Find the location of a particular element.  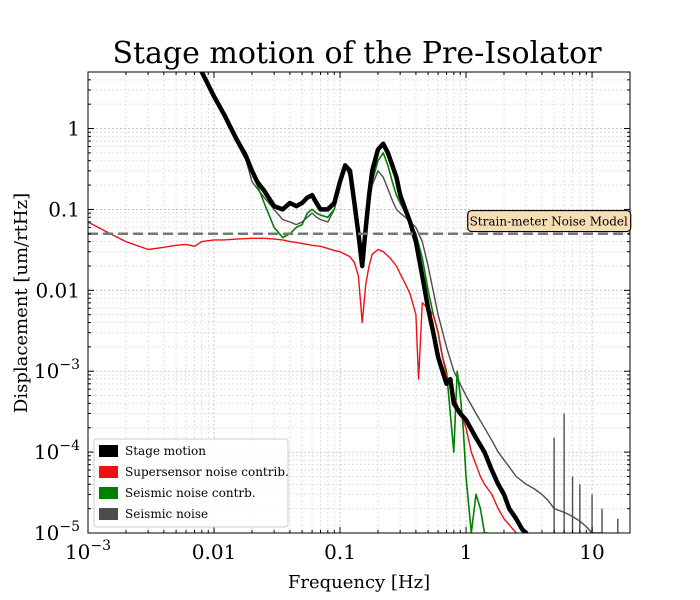

annotation-text: Strain-meter Noise Model is located at coordinates (549, 222).